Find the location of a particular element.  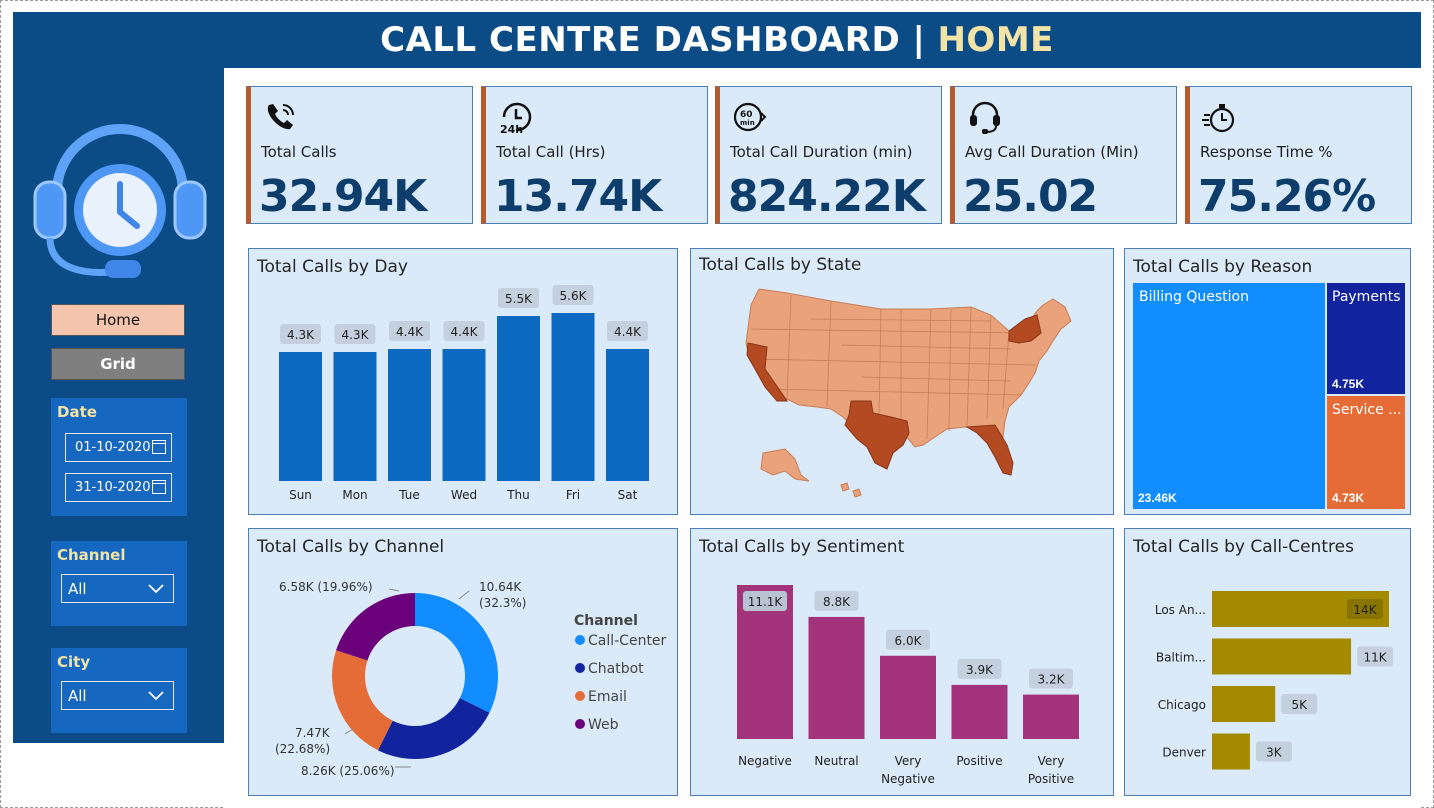

legend-entry: Email is located at coordinates (607, 697).